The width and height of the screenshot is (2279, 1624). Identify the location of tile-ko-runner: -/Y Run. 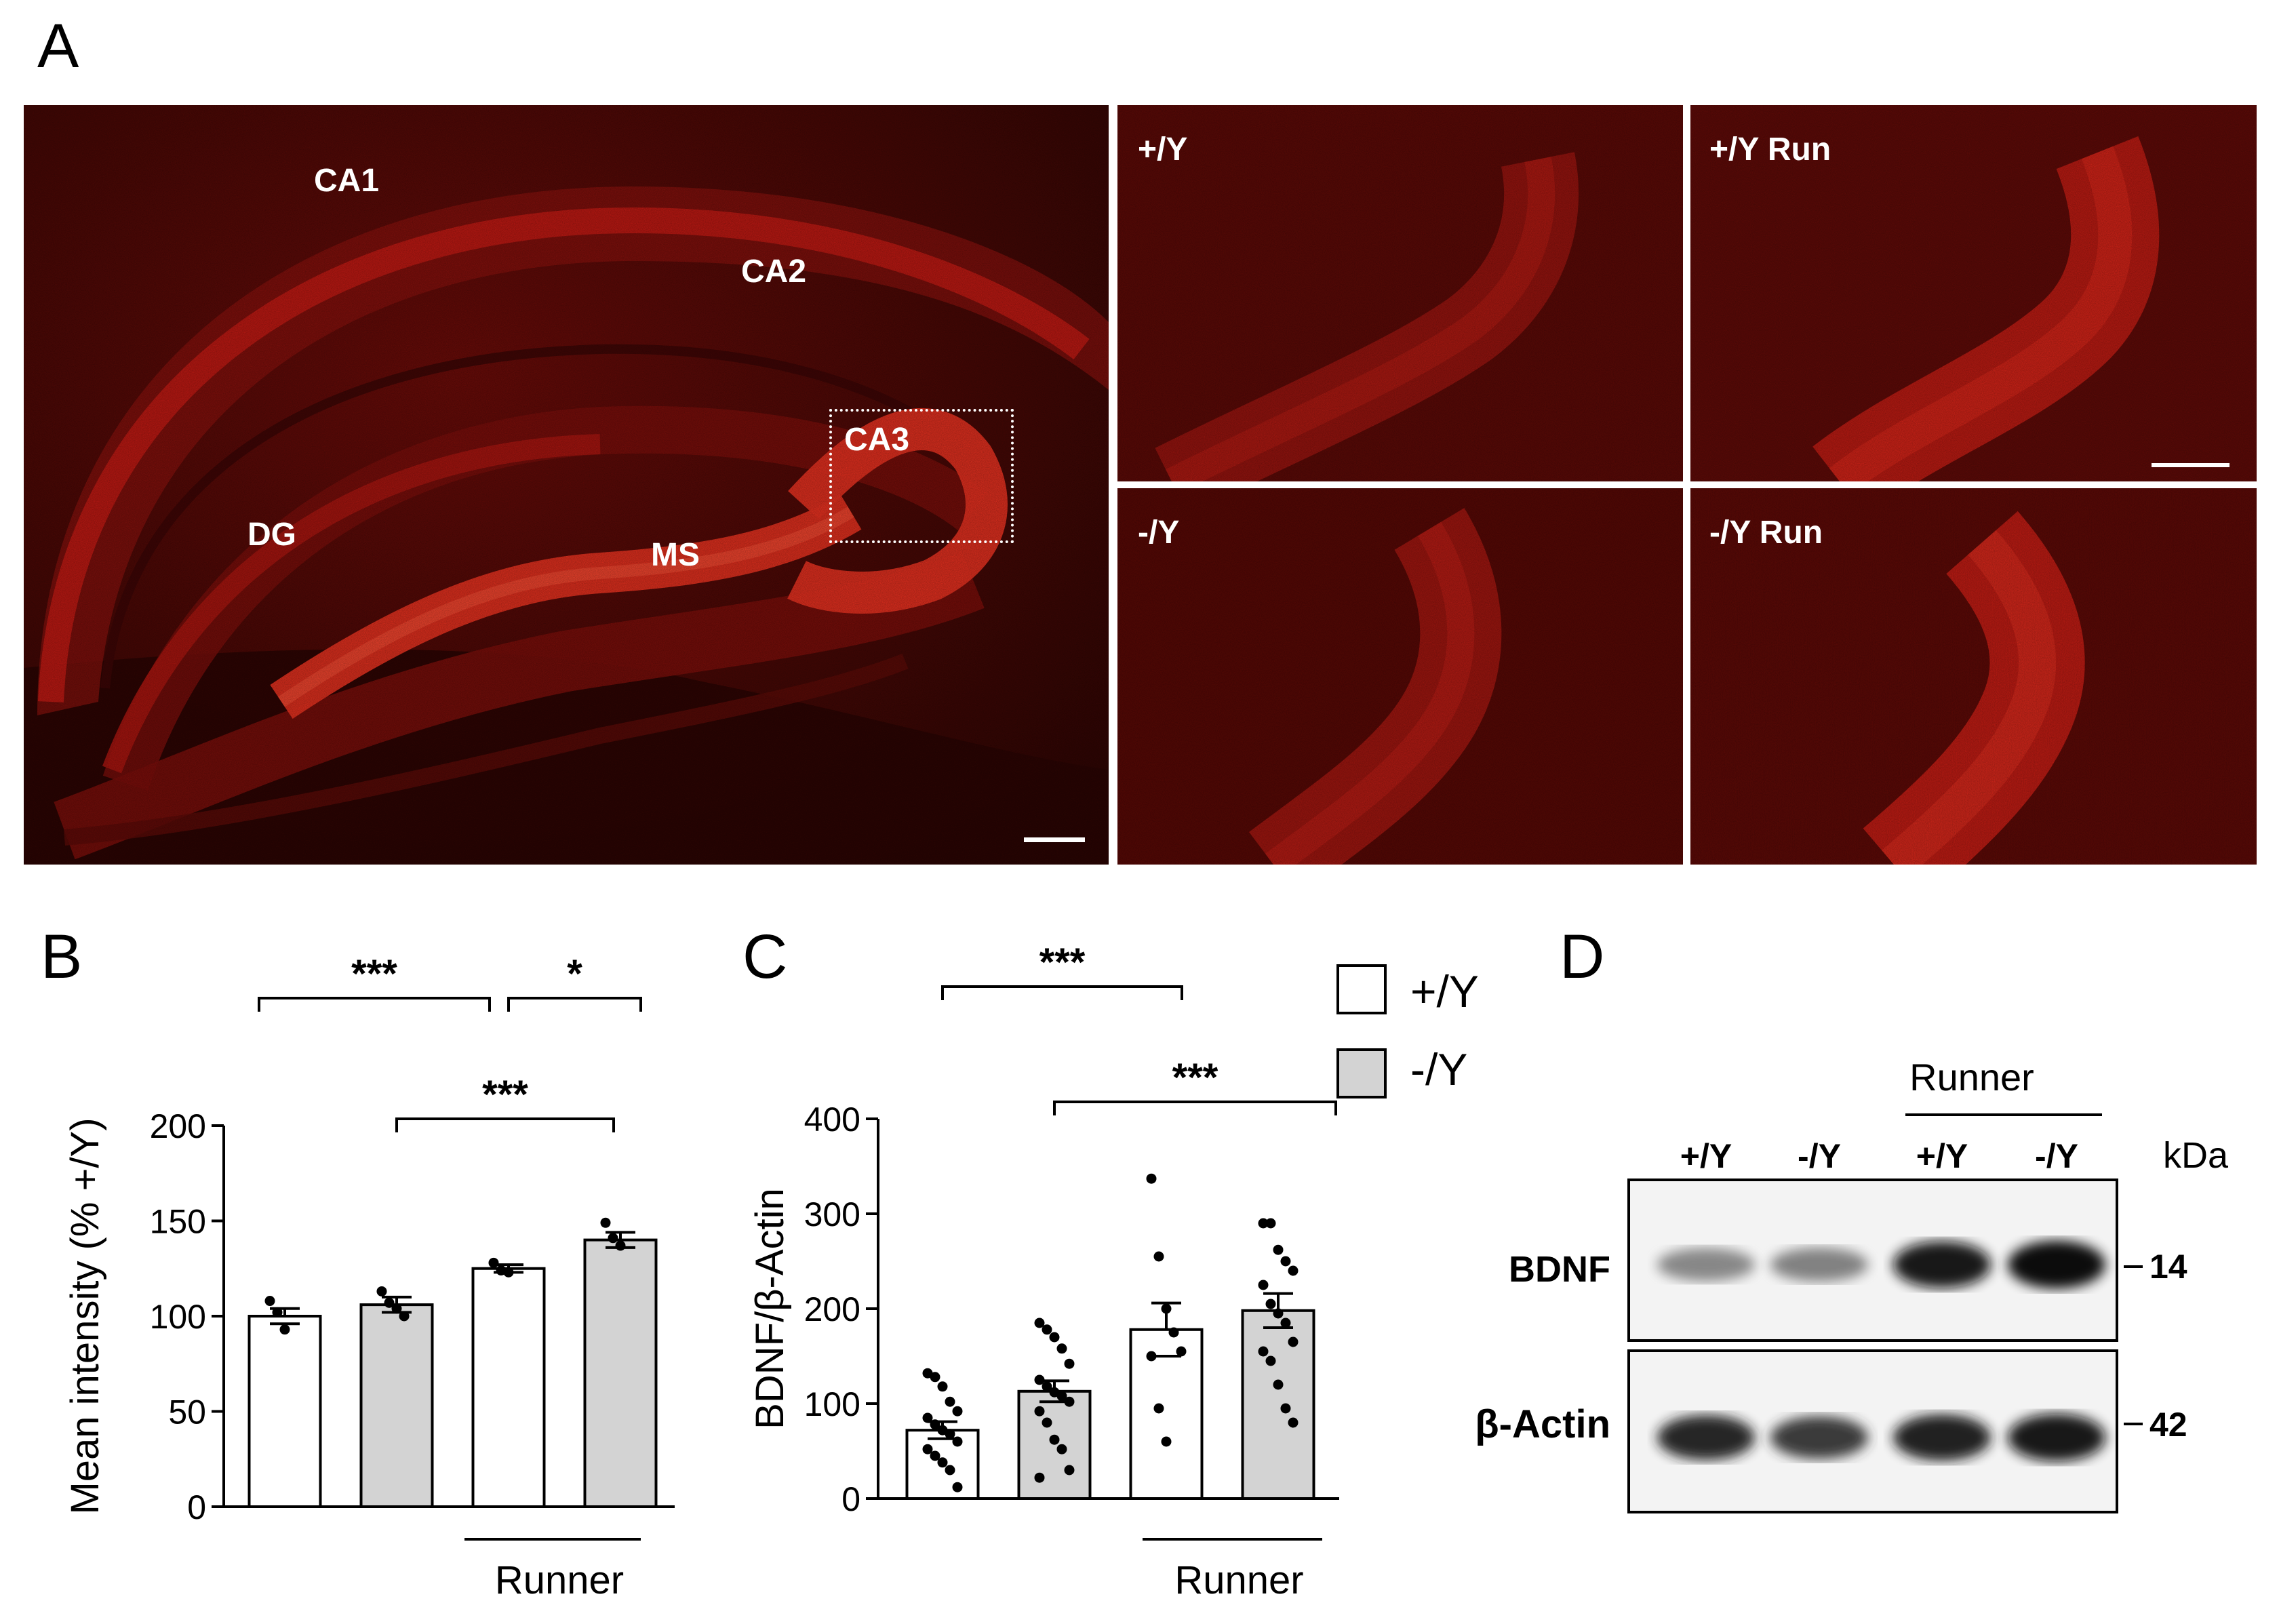
(1973, 676).